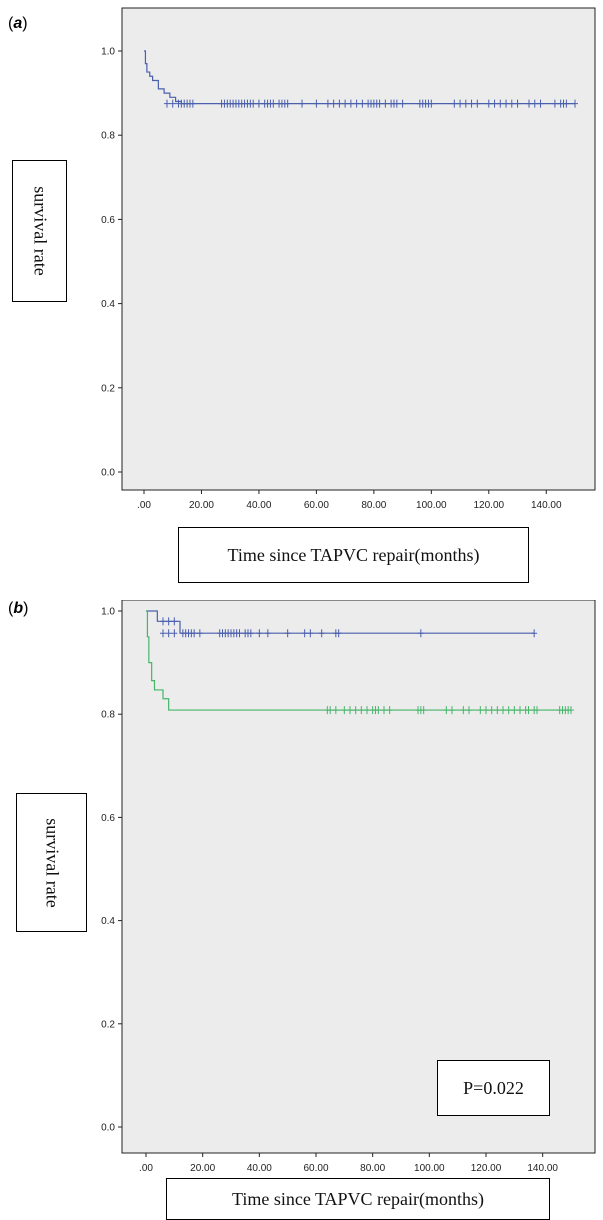  Describe the element at coordinates (108, 304) in the screenshot. I see `y-tick-label: 0.4` at that location.